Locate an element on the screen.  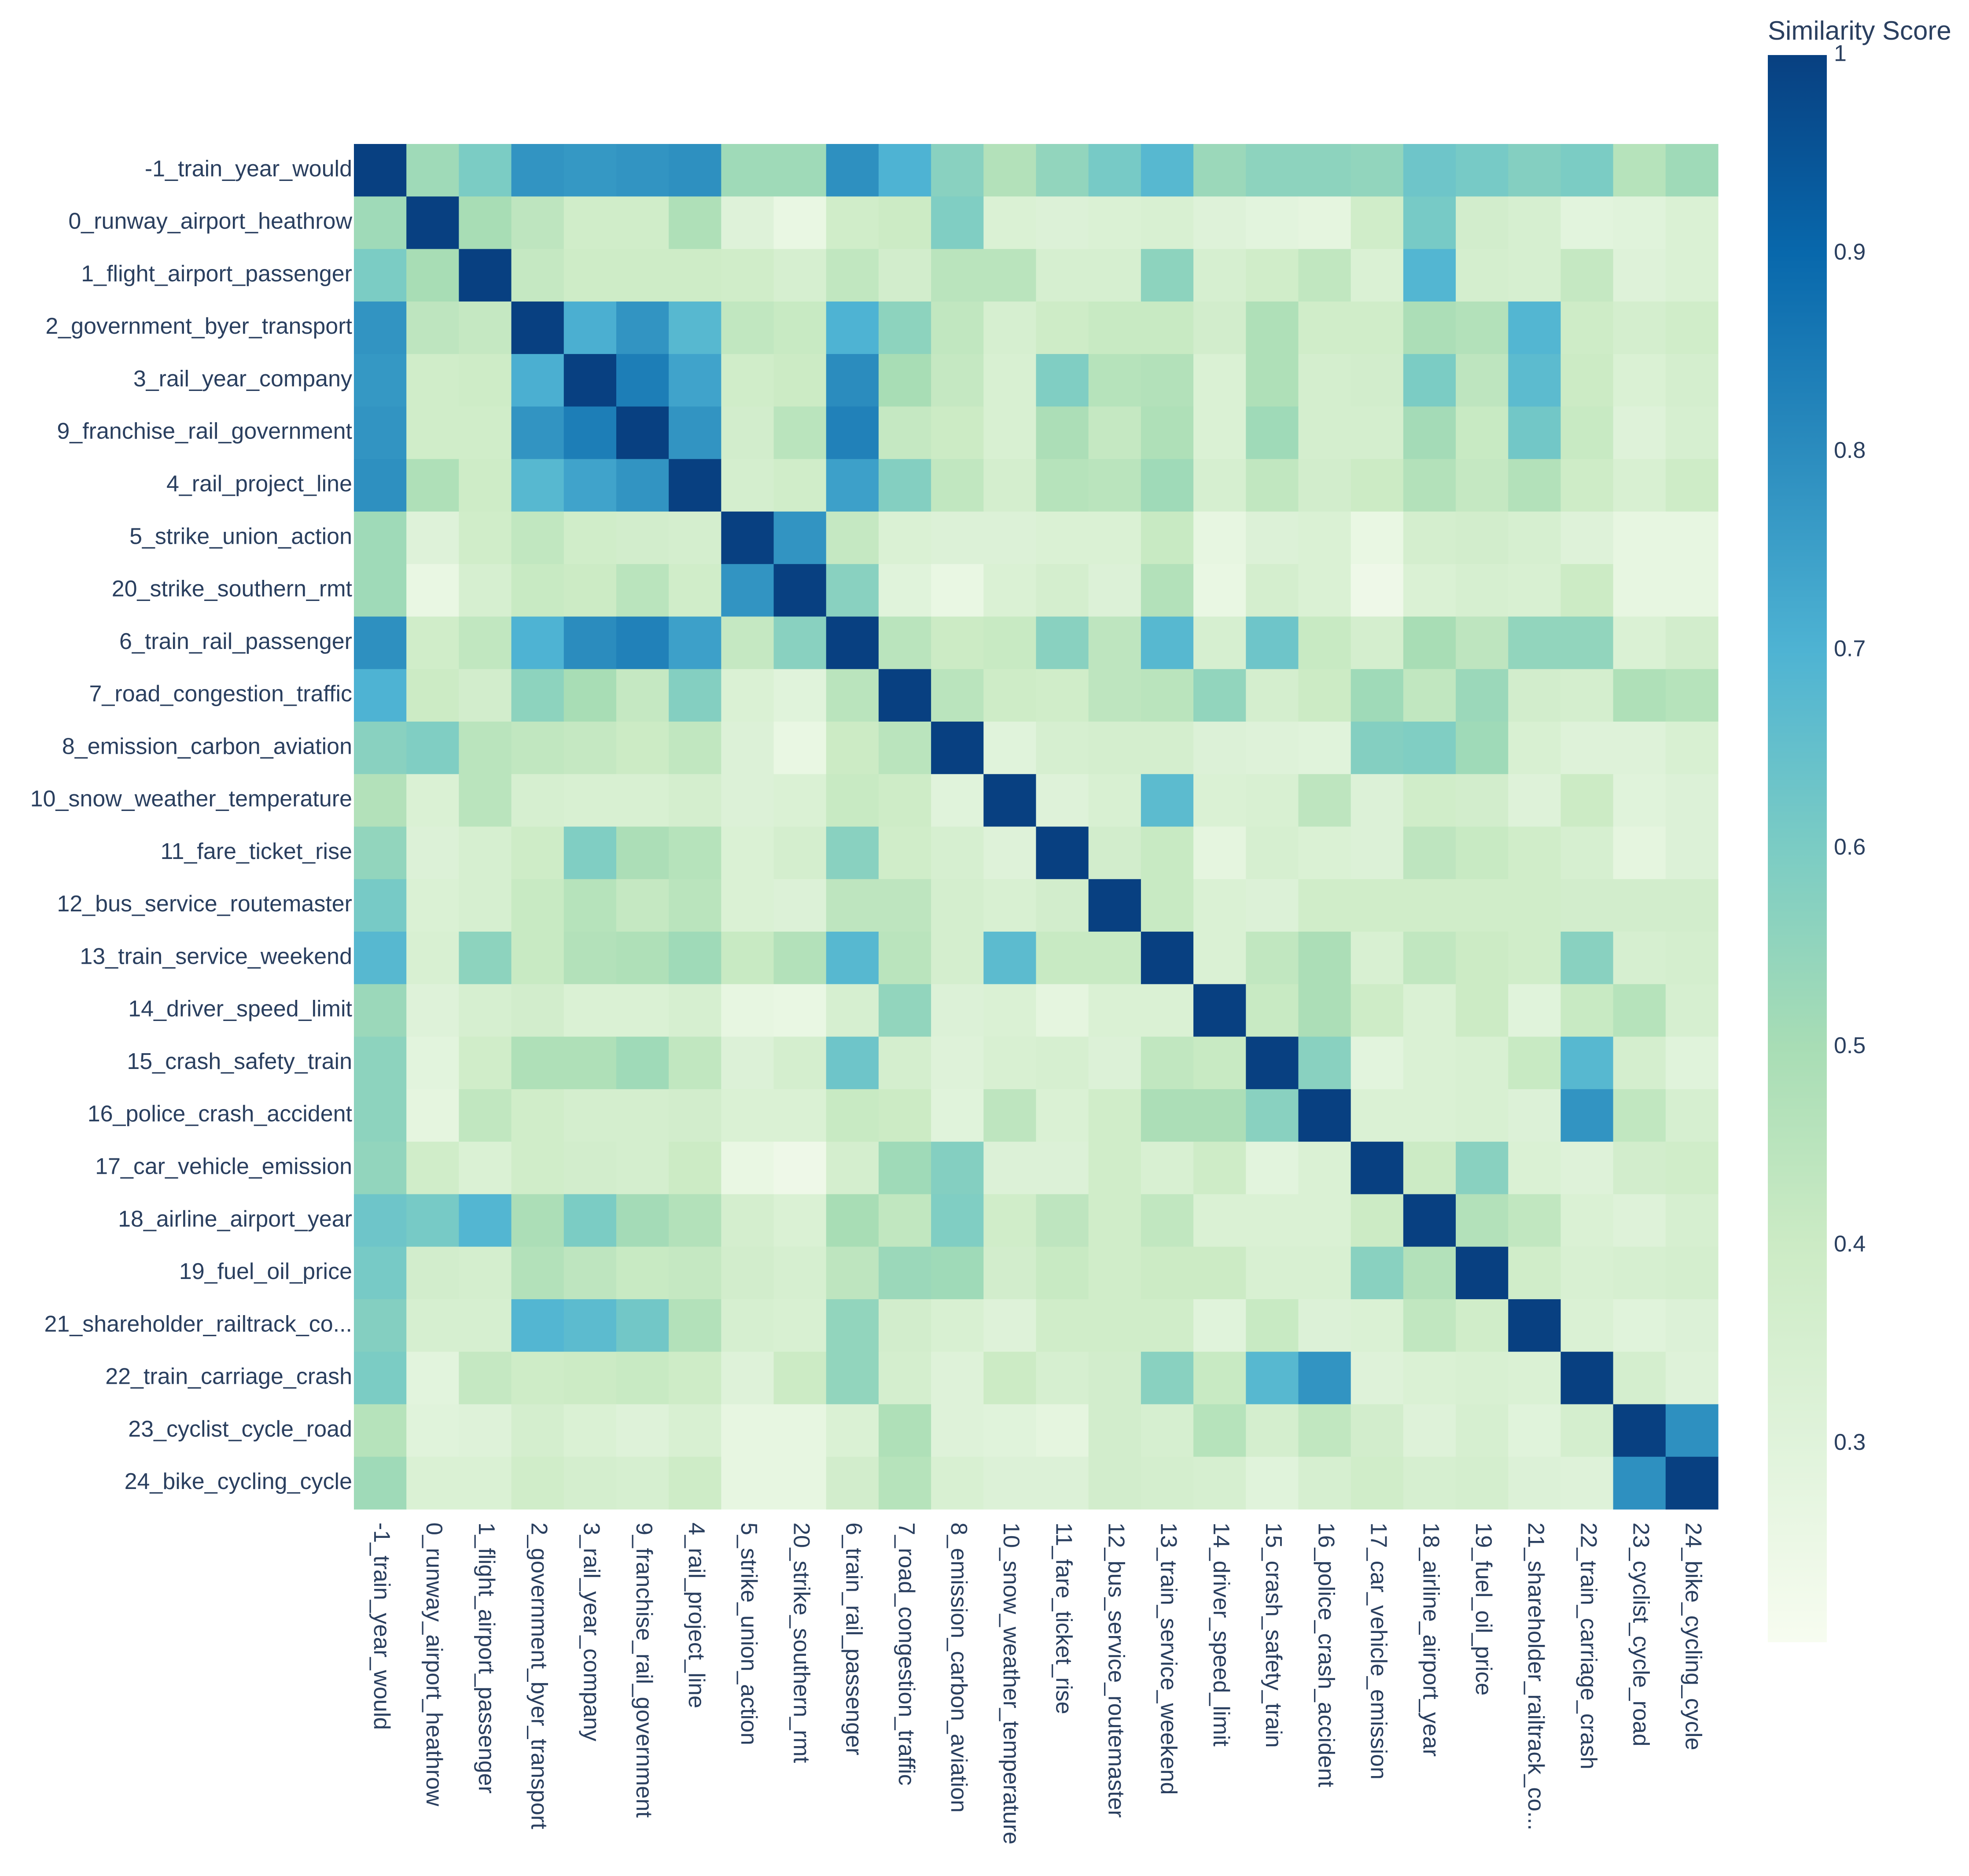
y-tick-label: 3_rail_year_company is located at coordinates (242, 378).